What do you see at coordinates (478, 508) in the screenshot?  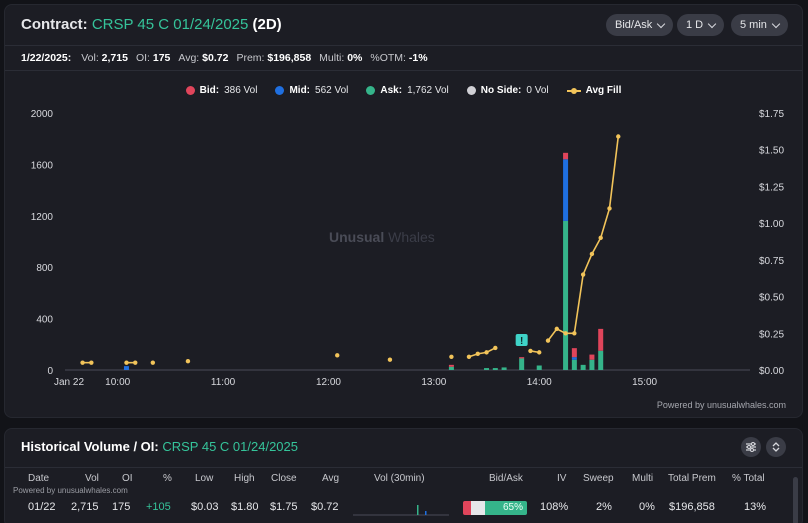 I see `bid-ask-mid-fill` at bounding box center [478, 508].